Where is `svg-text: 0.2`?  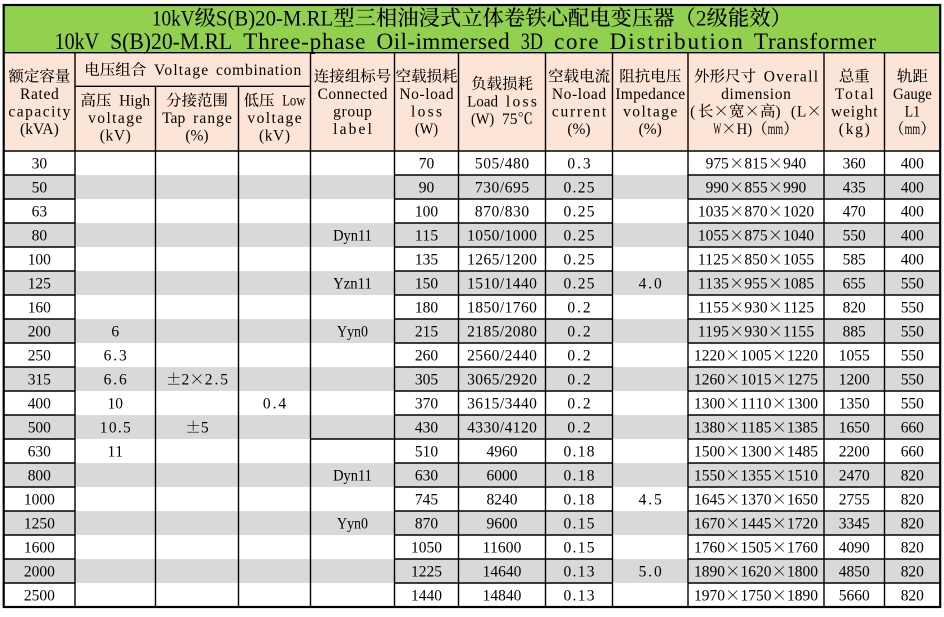
svg-text: 0.2 is located at coordinates (578, 404).